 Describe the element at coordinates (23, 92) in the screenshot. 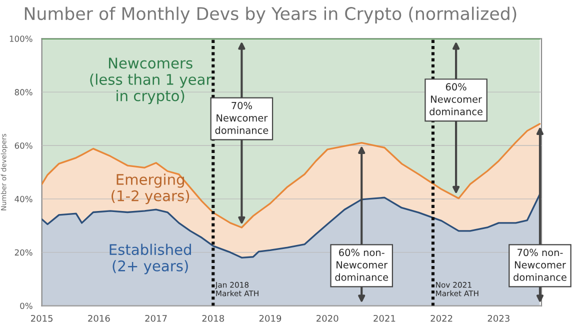

I see `y-tick-label: 80%` at that location.